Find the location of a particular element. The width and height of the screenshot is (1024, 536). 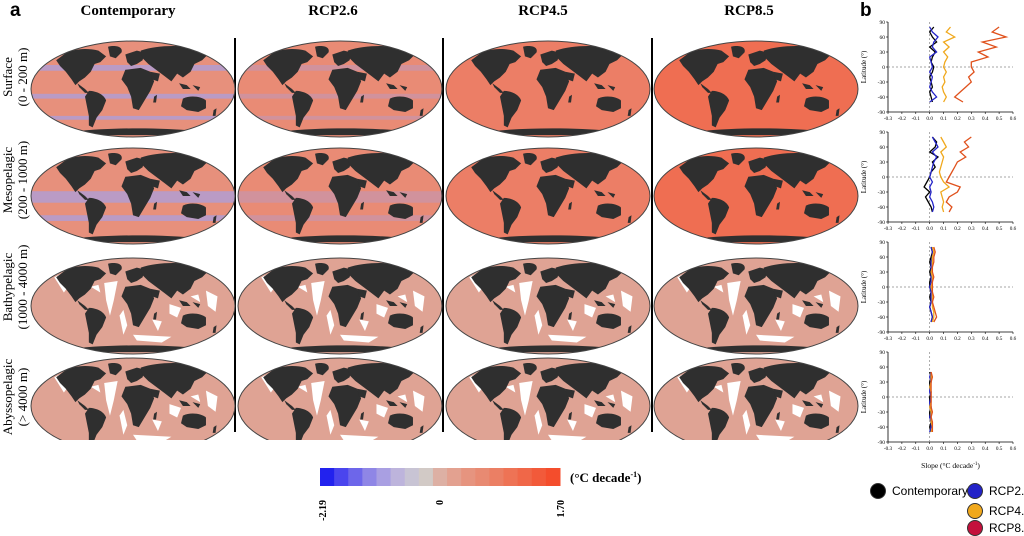

legend-item-contemporary: Contemporary is located at coordinates (919, 491).